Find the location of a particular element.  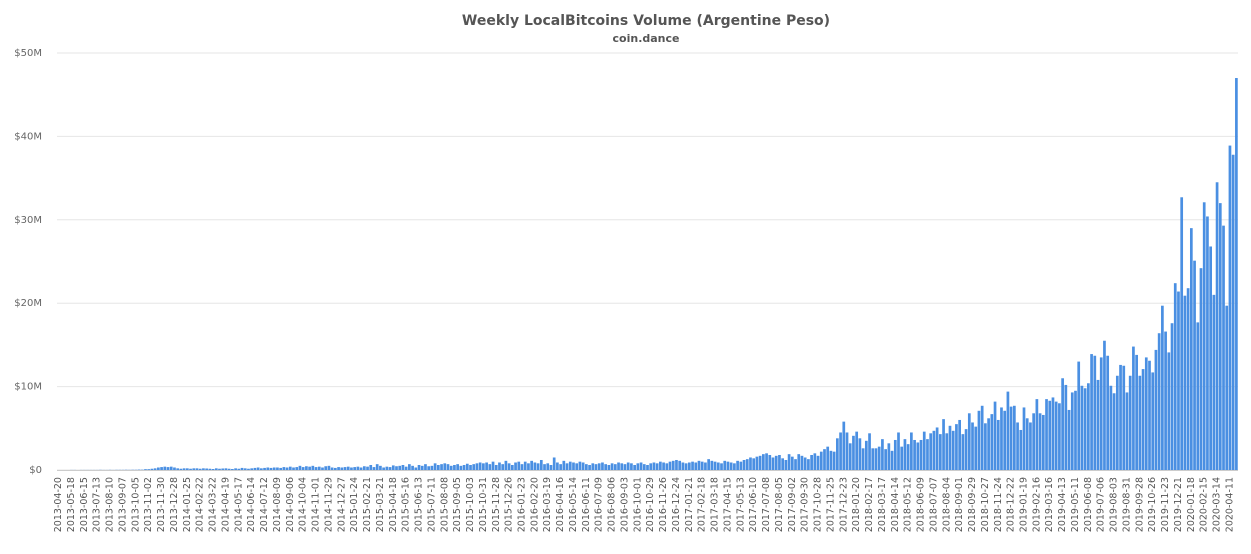

x-tick-label: 2013-10-05 is located at coordinates (135, 504).